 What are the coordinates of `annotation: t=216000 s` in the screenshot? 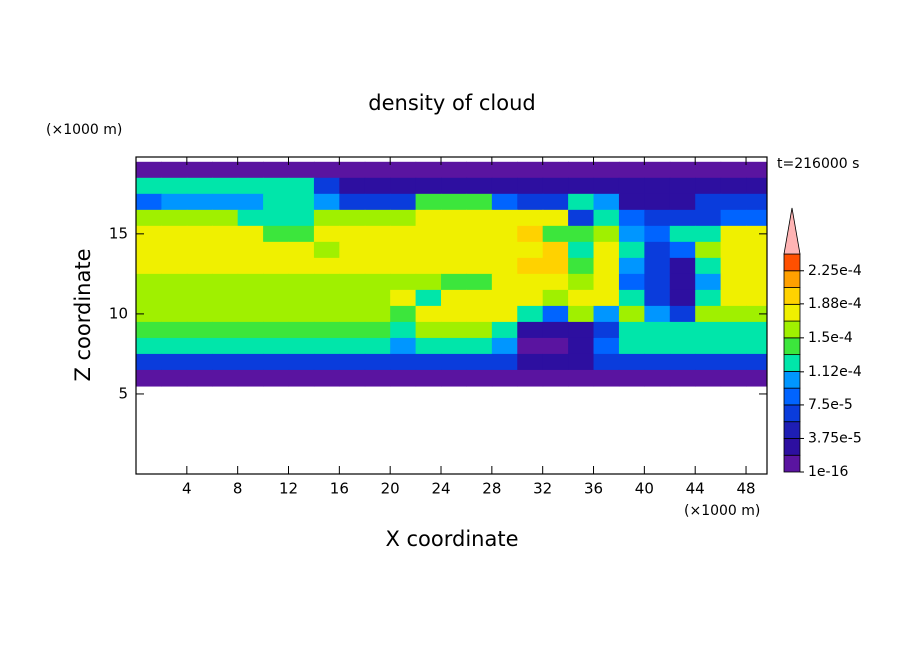 It's located at (818, 164).